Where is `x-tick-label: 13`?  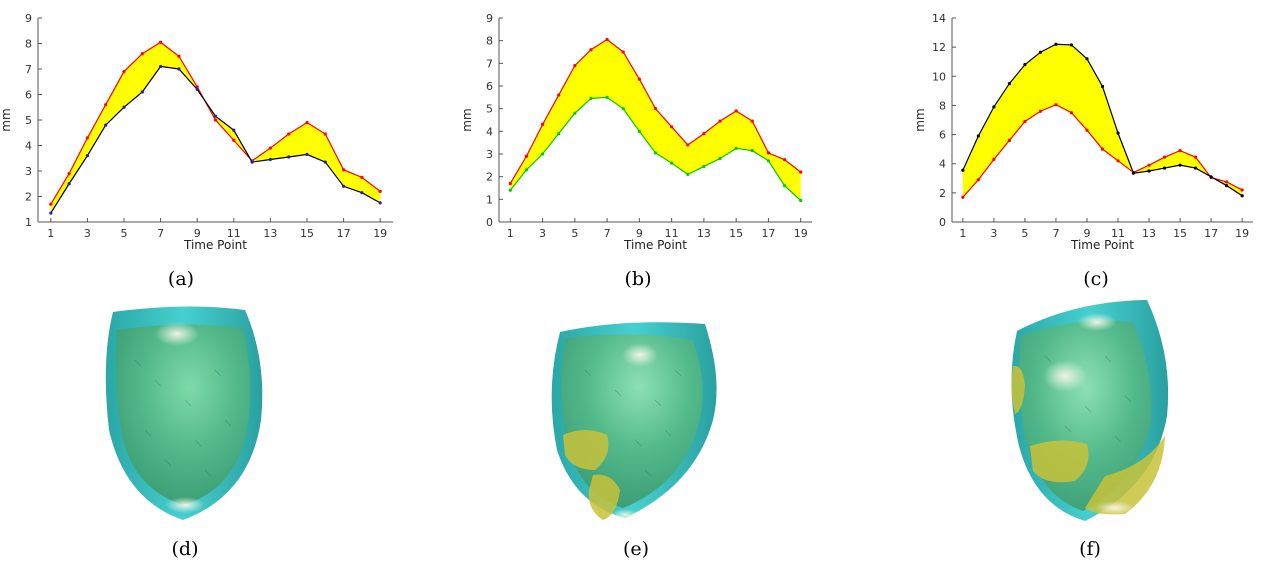 x-tick-label: 13 is located at coordinates (704, 233).